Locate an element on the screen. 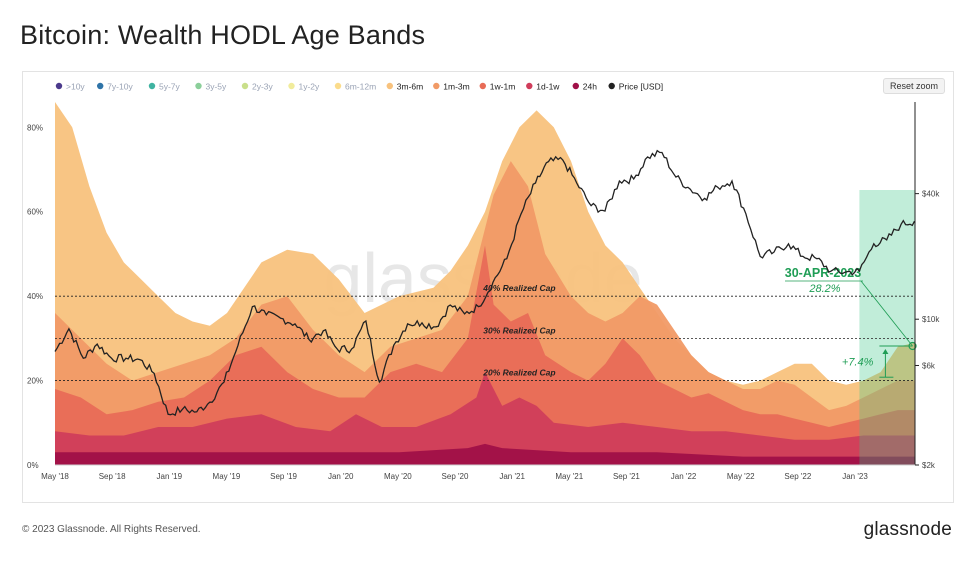  x-tick: May '19 is located at coordinates (227, 476).